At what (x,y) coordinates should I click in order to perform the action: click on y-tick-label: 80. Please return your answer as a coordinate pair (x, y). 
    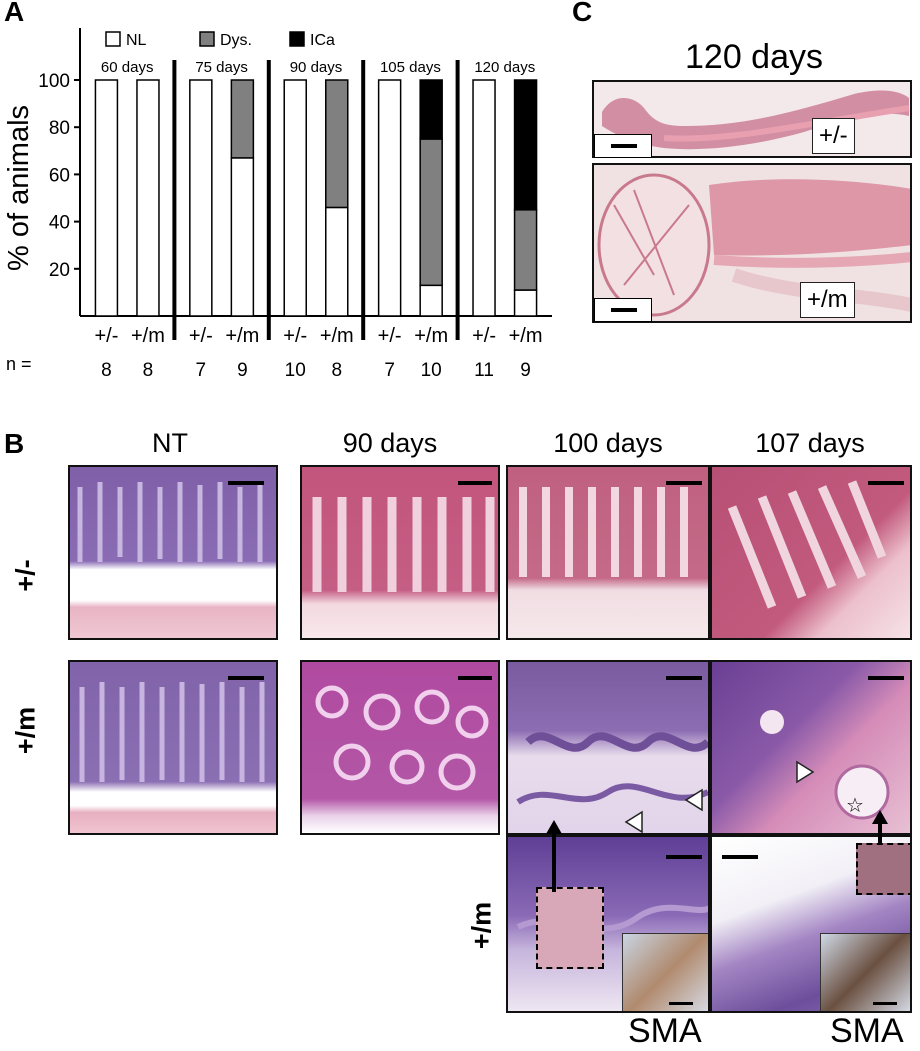
    Looking at the image, I should click on (59, 128).